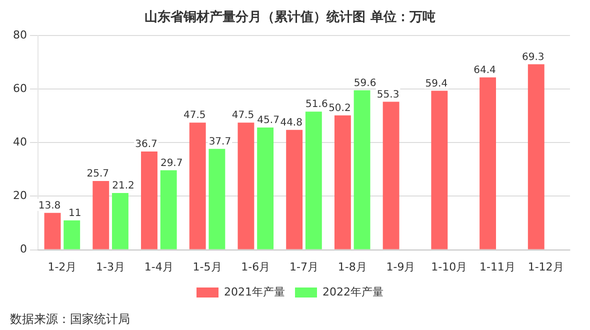  Describe the element at coordinates (19, 35) in the screenshot. I see `y-tick-label: 80` at that location.